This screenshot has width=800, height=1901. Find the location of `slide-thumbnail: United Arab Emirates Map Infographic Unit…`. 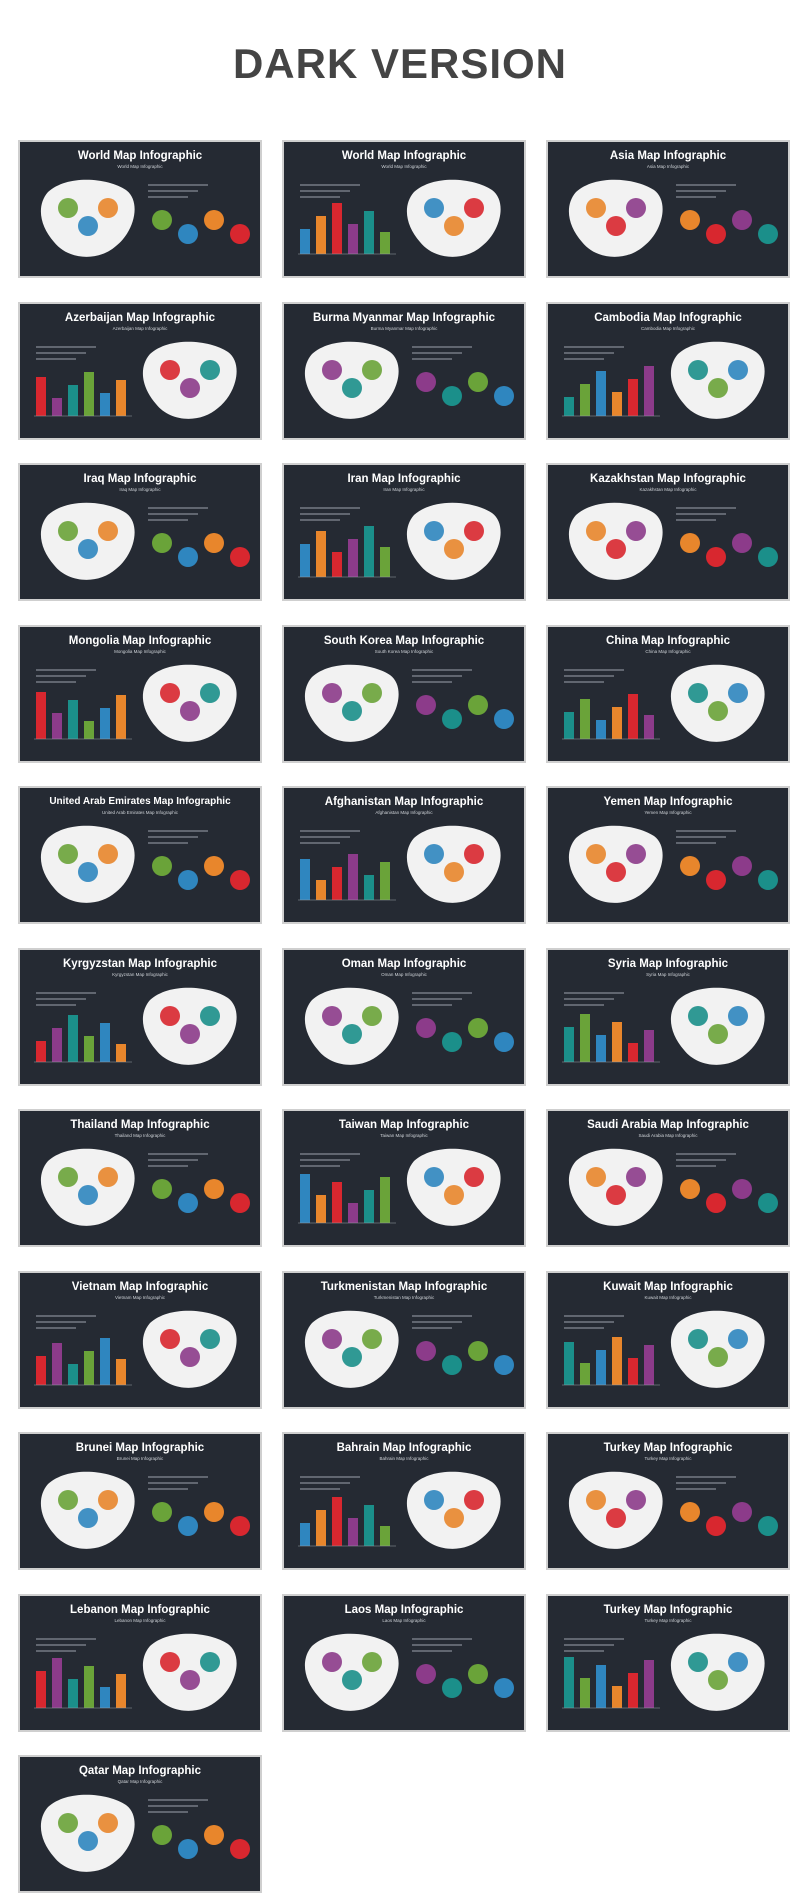

slide-thumbnail: United Arab Emirates Map Infographic Unit… is located at coordinates (140, 855).